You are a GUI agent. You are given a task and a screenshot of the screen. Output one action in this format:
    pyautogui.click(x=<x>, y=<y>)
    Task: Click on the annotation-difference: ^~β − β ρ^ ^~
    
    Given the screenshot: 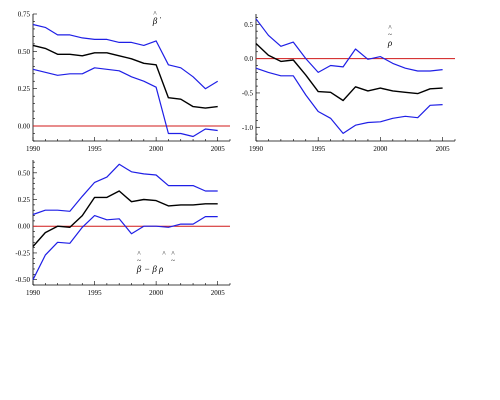 What is the action you would take?
    pyautogui.click(x=156, y=262)
    